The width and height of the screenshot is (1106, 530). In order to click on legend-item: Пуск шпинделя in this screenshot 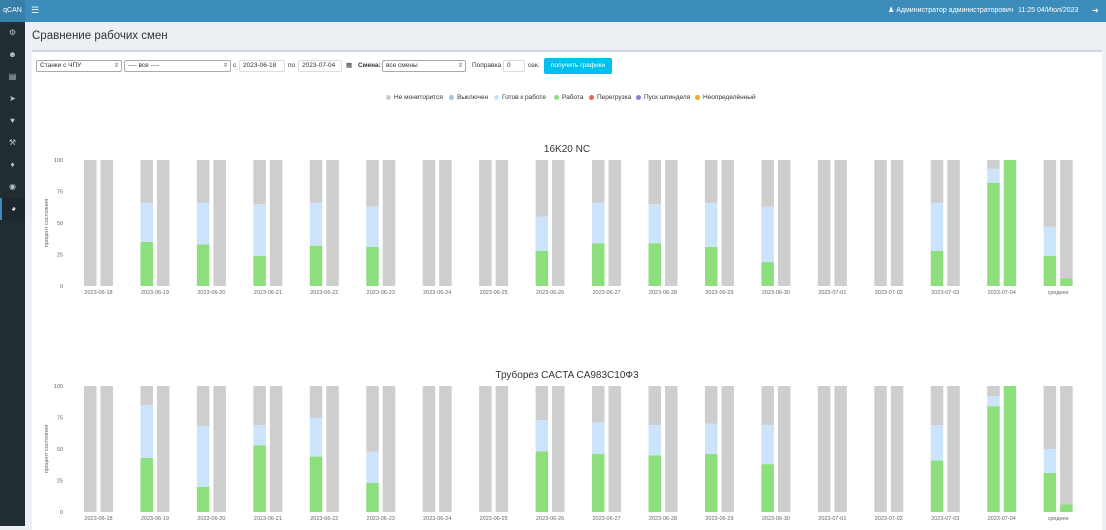, I will do `click(663, 98)`.